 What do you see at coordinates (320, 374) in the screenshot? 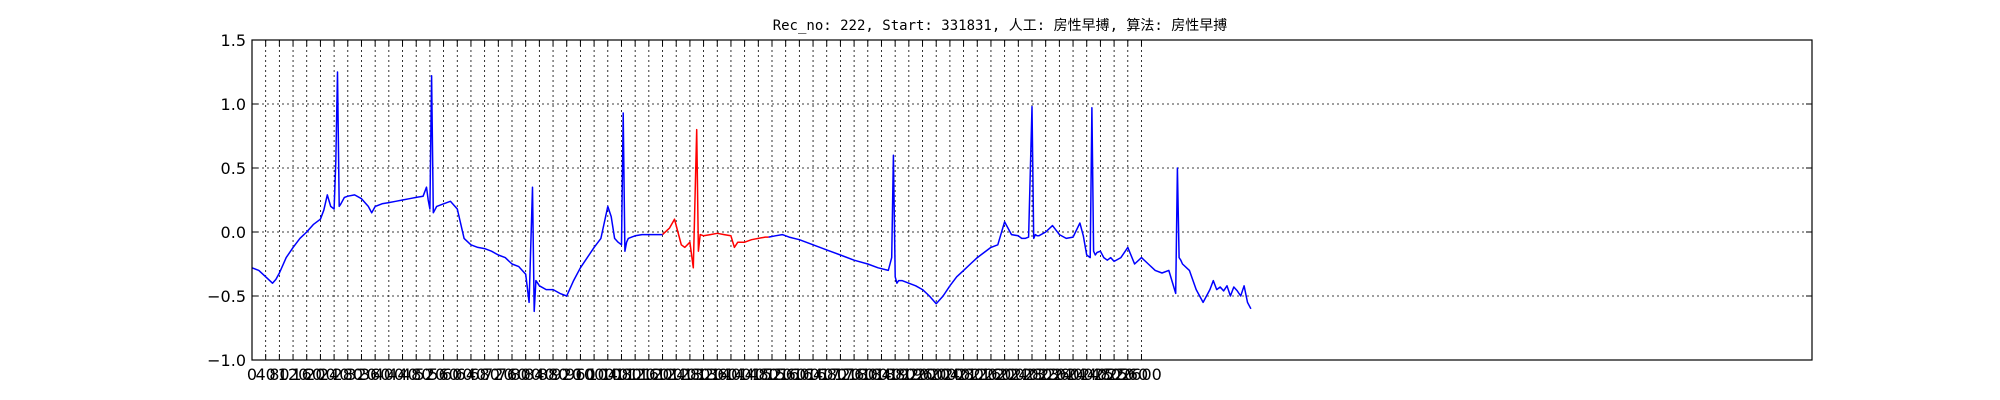
I see `x-tick-label: 200` at bounding box center [320, 374].